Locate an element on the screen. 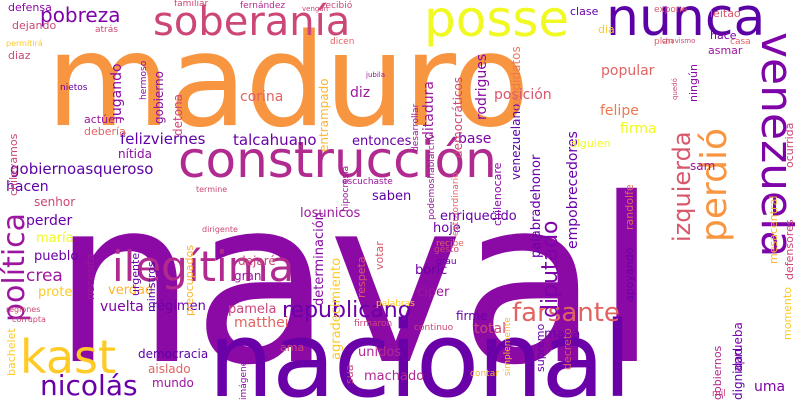 Image resolution: width=800 pixels, height=400 pixels. word: nacional is located at coordinates (420, 349).